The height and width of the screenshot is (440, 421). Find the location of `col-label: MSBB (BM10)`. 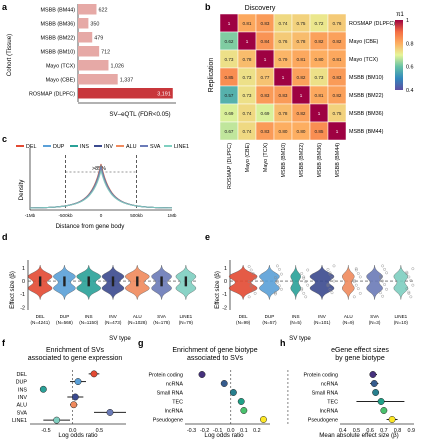

col-label: MSBB (BM10) is located at coordinates (284, 160).